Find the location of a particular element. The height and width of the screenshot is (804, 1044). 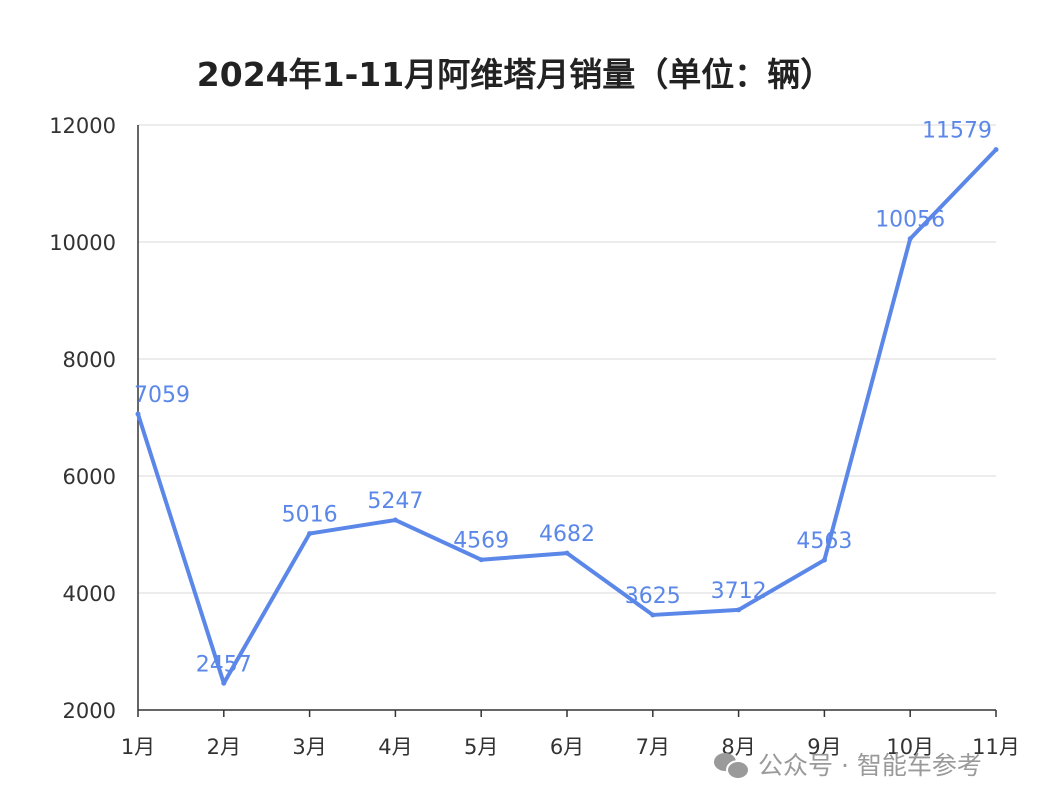

data-label: 2457 is located at coordinates (224, 664).